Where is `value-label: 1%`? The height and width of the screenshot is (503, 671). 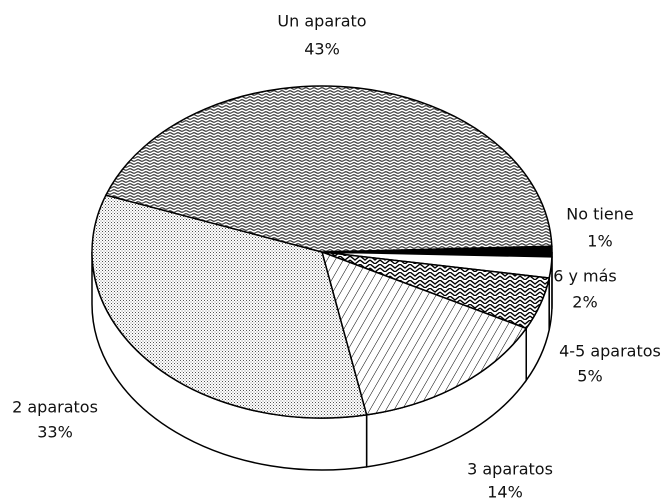
value-label: 1% is located at coordinates (599, 241).